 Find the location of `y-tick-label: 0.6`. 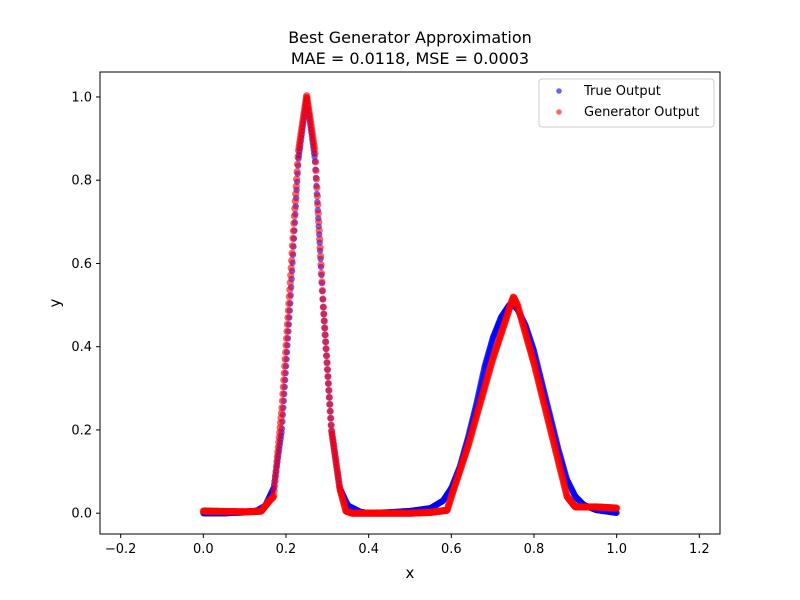

y-tick-label: 0.6 is located at coordinates (81, 264).